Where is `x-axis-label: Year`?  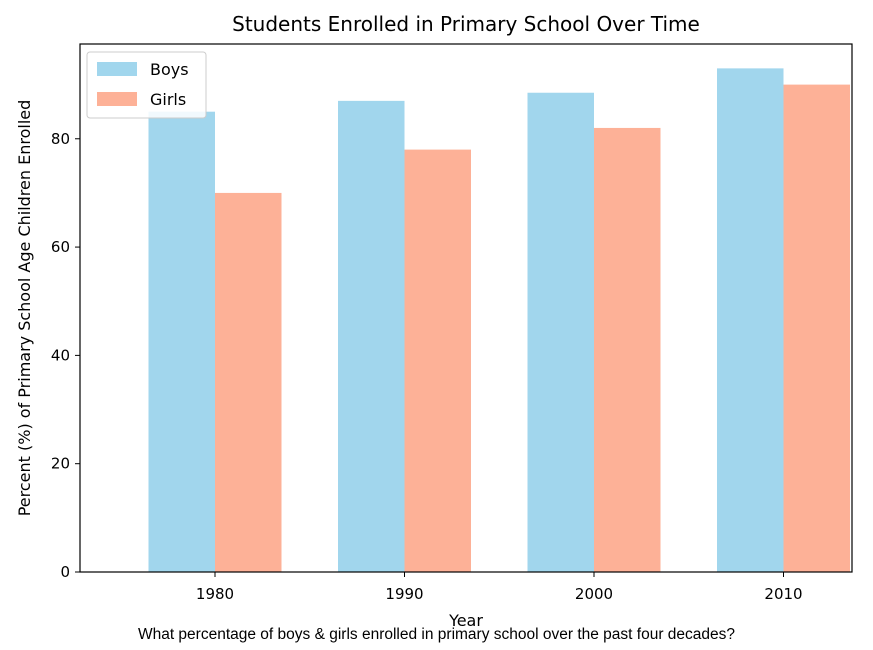 x-axis-label: Year is located at coordinates (465, 618).